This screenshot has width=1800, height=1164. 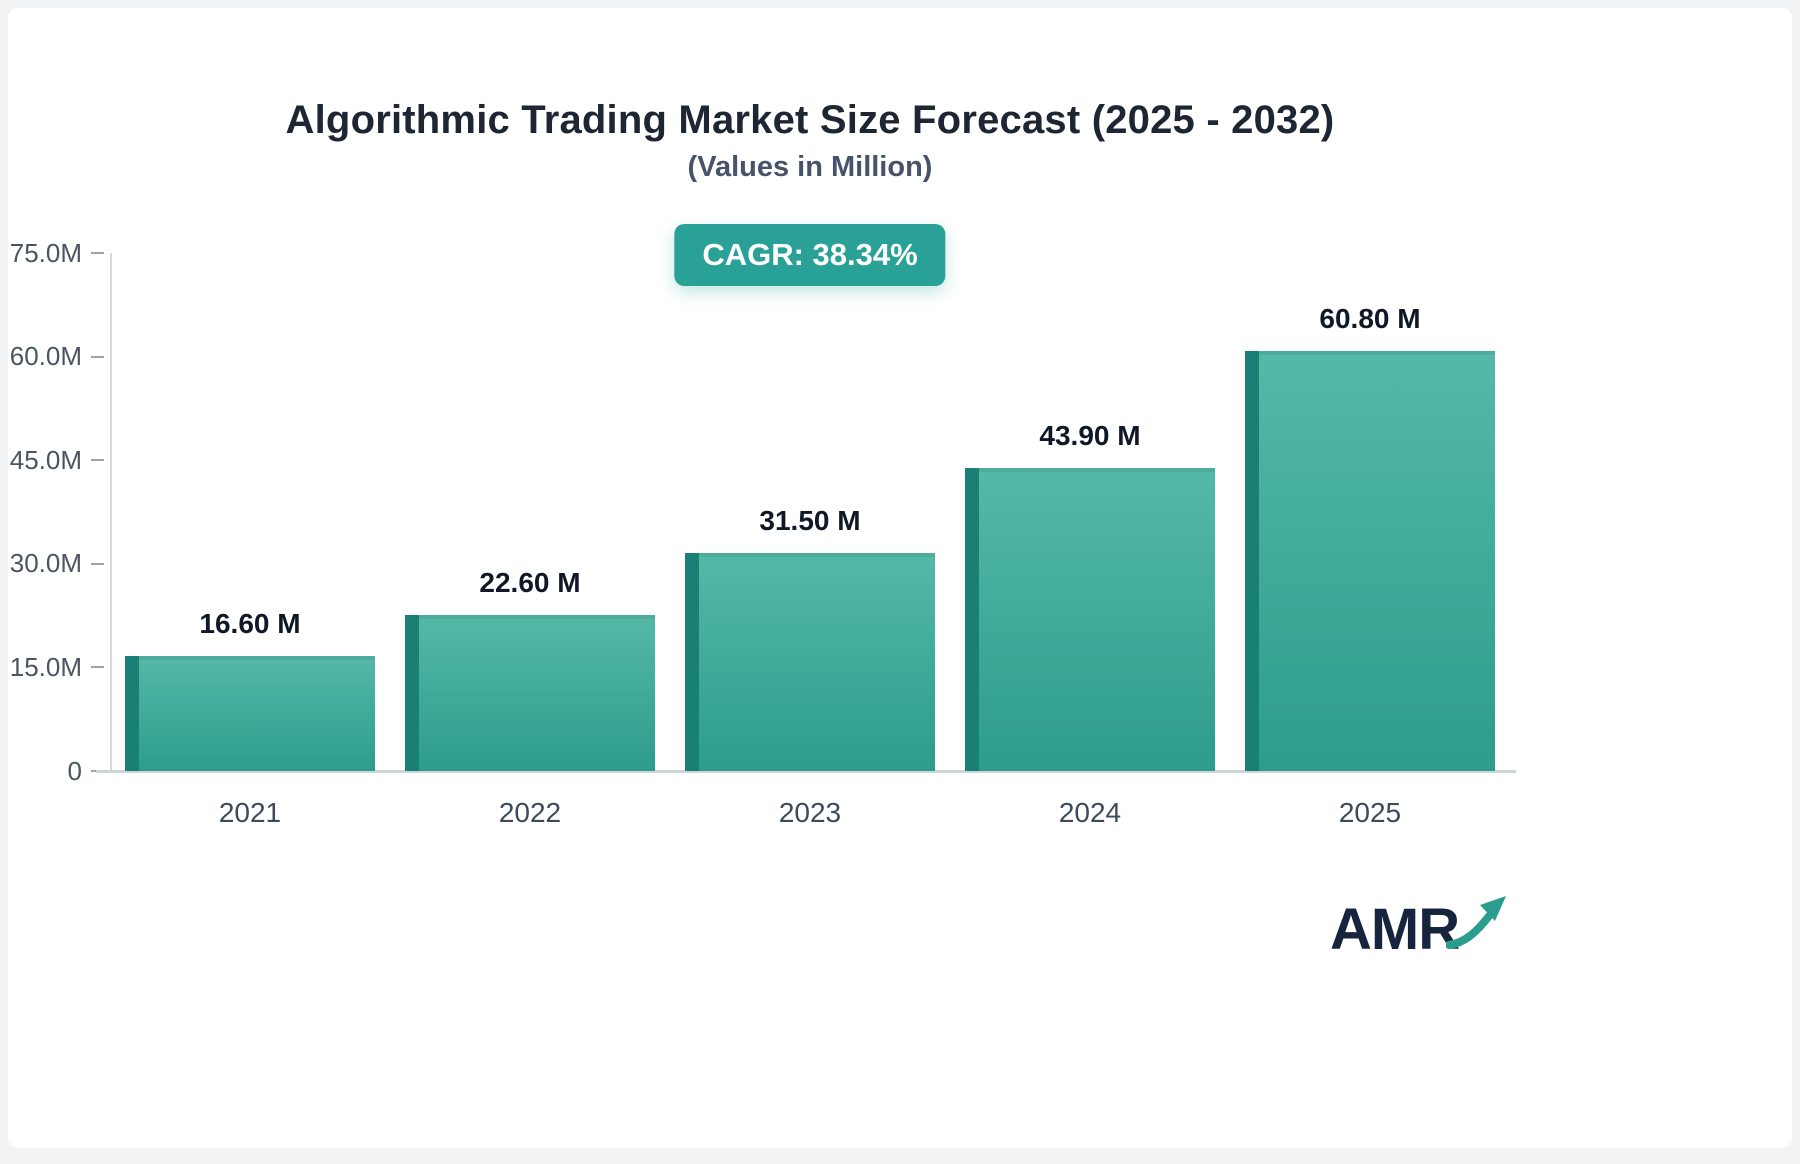 I want to click on bar-group: 31.50 M 2023, so click(x=810, y=540).